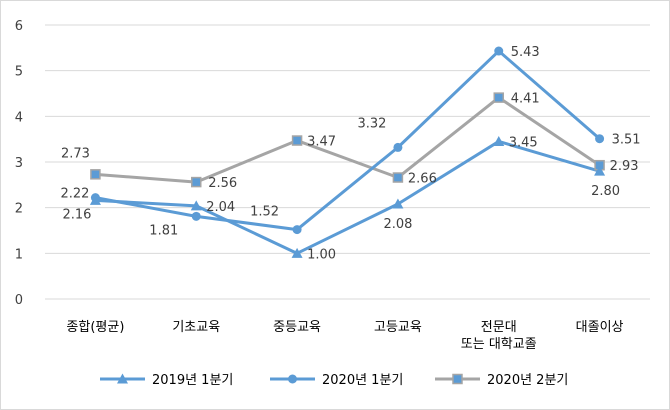  Describe the element at coordinates (362, 380) in the screenshot. I see `legend-label-1: 2020년 1분기` at that location.